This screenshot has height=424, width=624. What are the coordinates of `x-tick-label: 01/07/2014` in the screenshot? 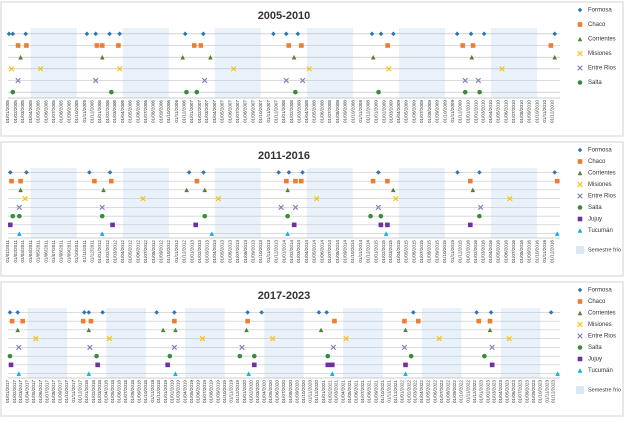 It's located at (329, 251).